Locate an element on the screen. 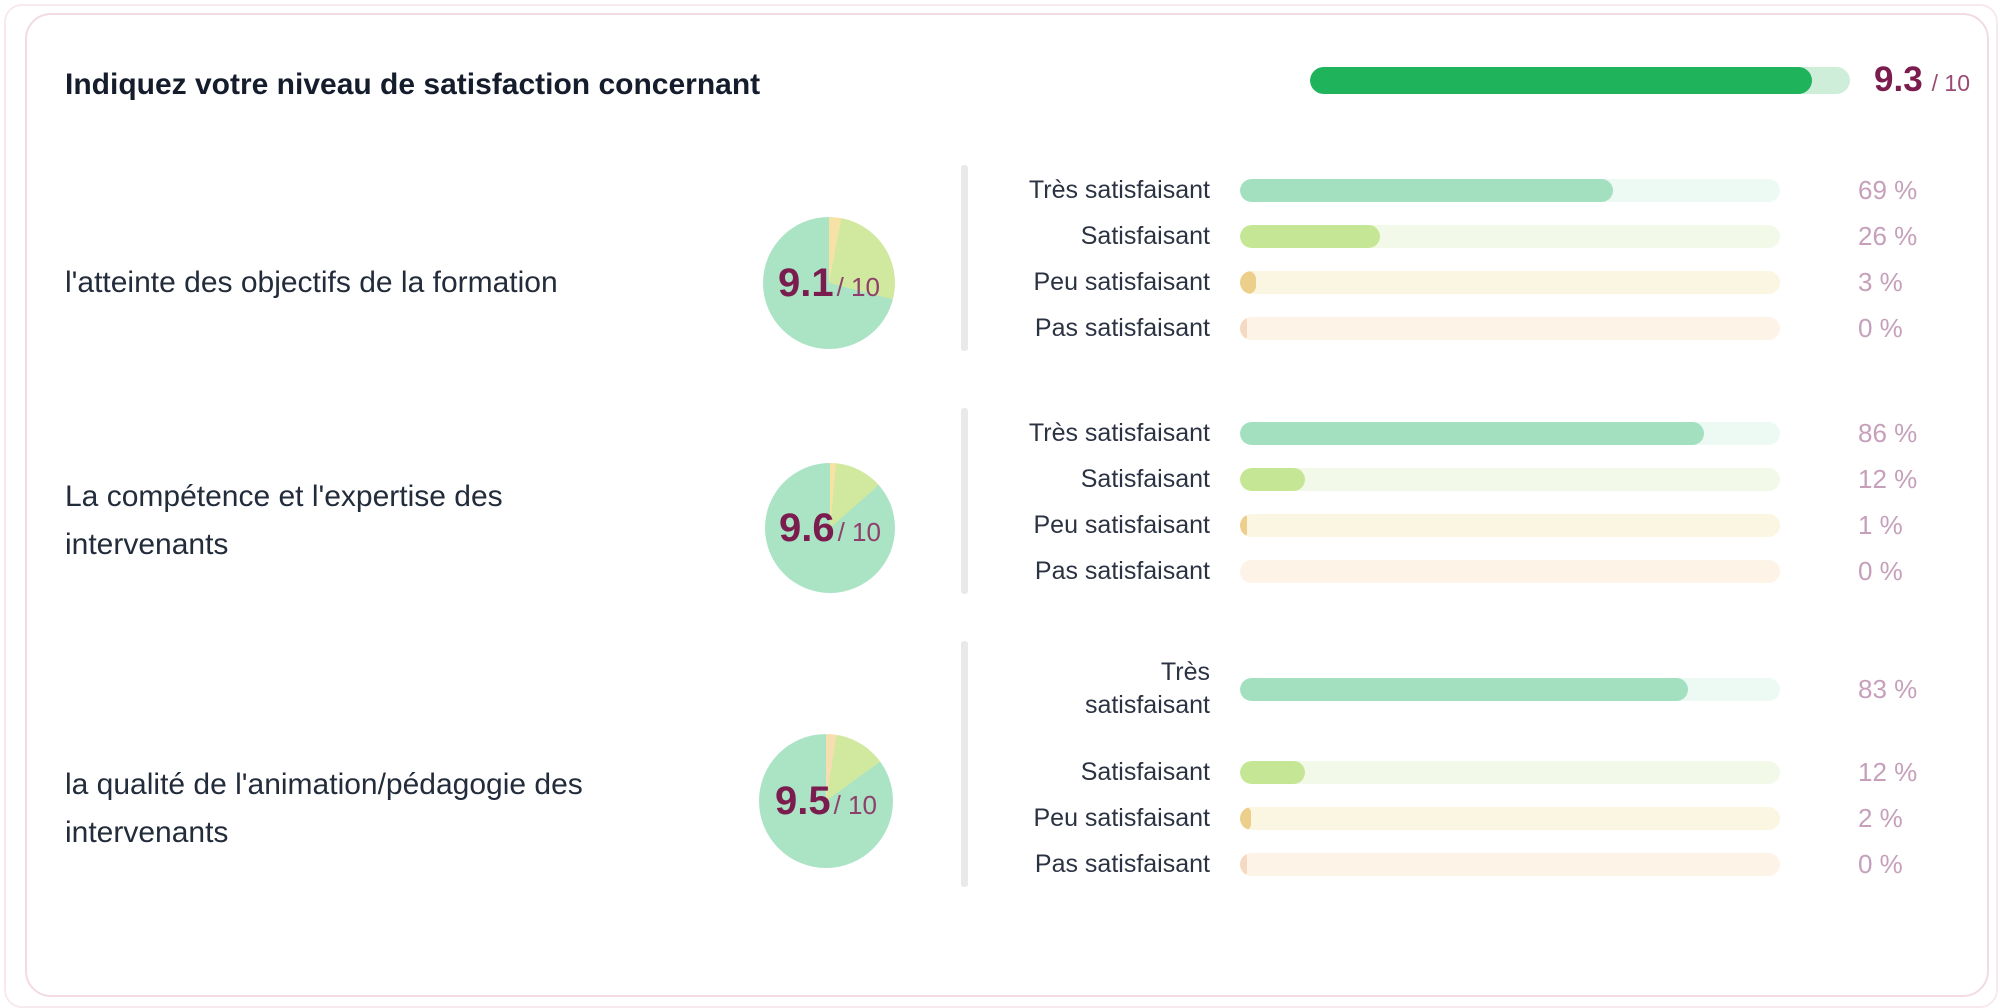  answer-row: Peu satisfaisant 3 % is located at coordinates (1452, 282).